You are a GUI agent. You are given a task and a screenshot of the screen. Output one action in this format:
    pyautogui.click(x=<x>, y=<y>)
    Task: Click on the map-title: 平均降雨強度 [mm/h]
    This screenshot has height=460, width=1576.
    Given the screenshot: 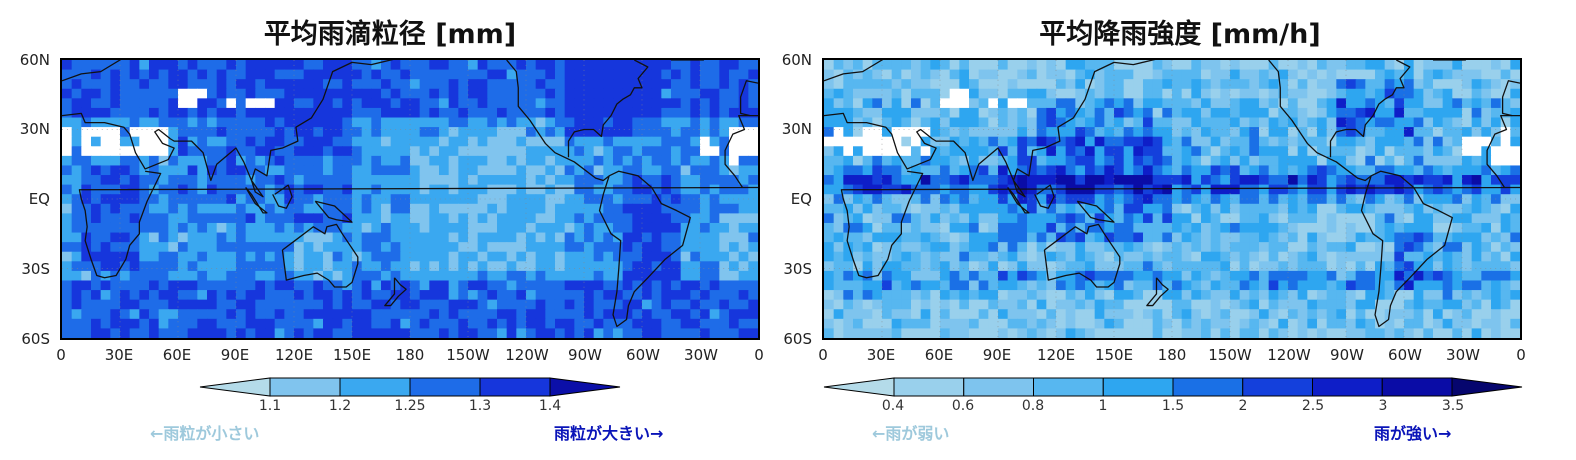 What is the action you would take?
    pyautogui.click(x=1180, y=34)
    